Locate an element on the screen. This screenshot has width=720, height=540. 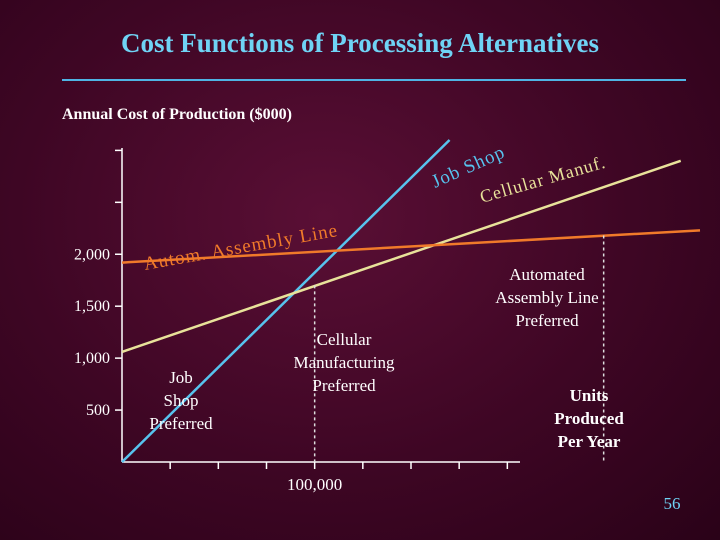
y-tick-label: 2,000 is located at coordinates (92, 254).